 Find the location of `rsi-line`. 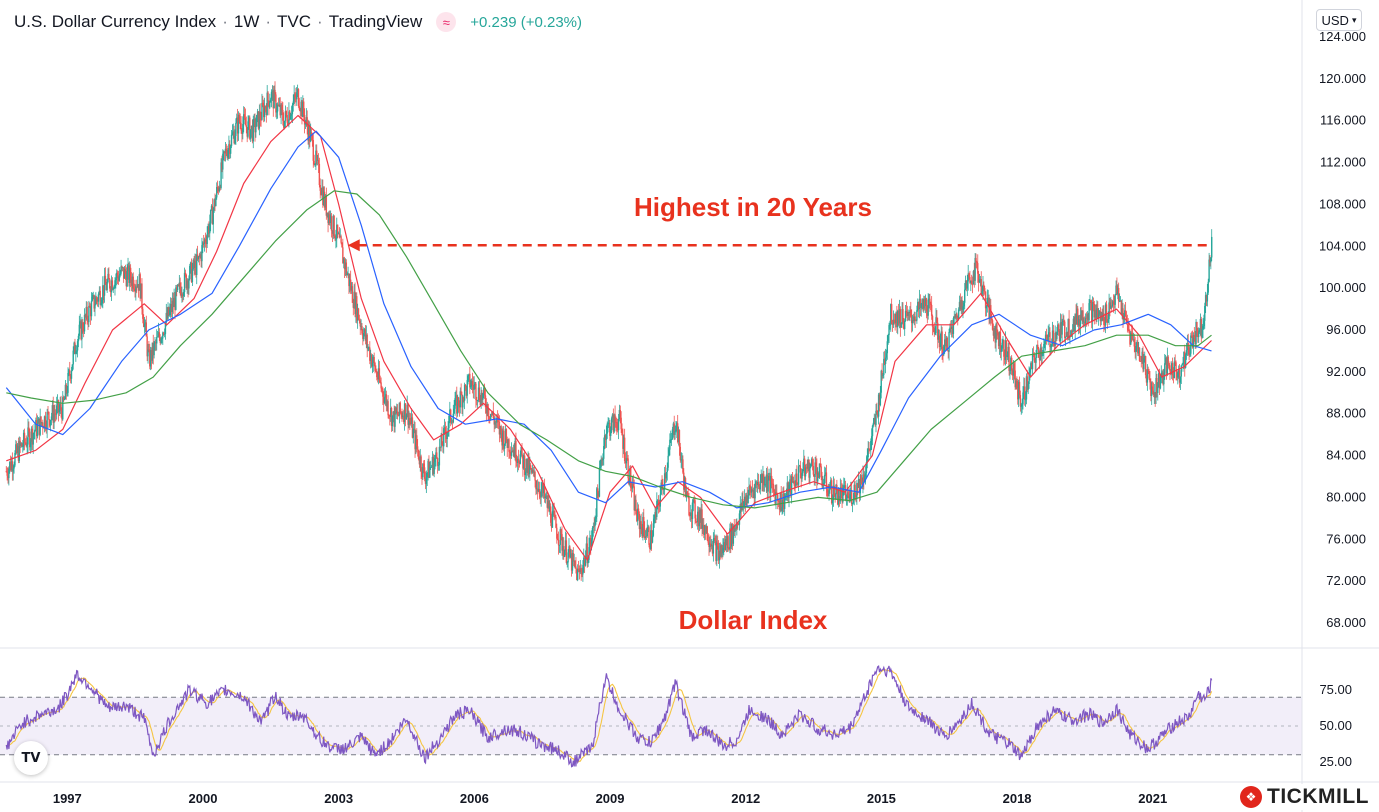

rsi-line is located at coordinates (609, 716).